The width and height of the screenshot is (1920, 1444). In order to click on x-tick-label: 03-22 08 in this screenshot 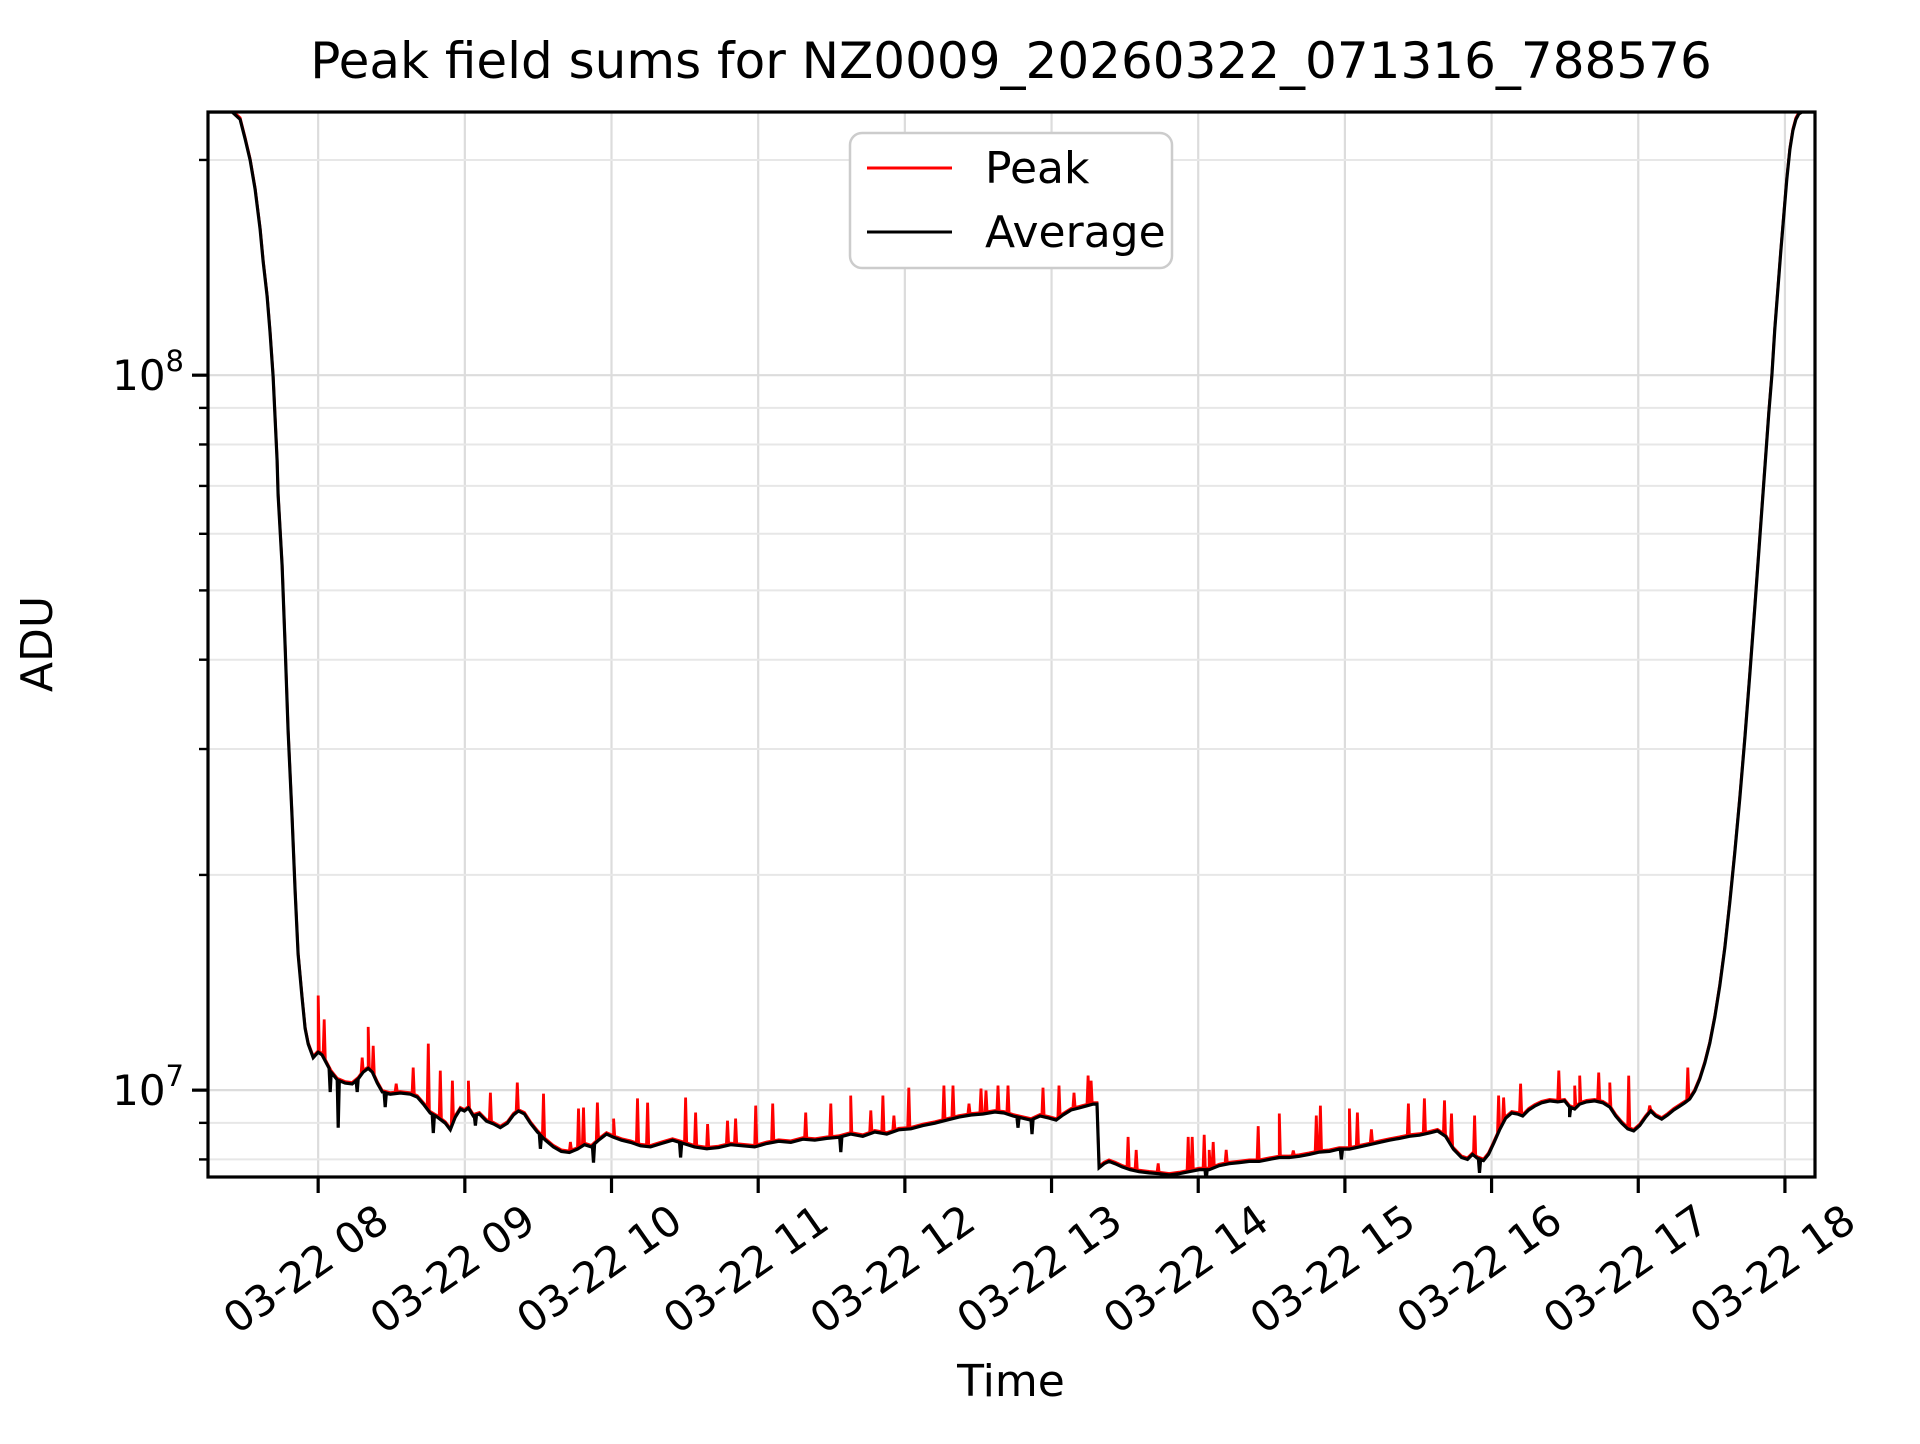, I will do `click(305, 1269)`.